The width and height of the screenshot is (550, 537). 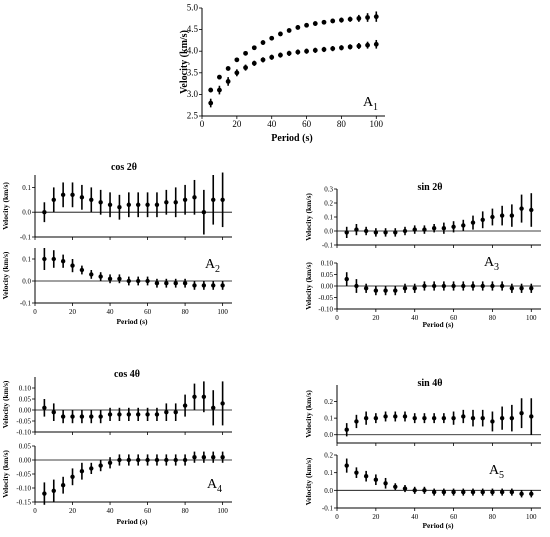 I want to click on y-tick-label: 0.3, so click(x=328, y=190).